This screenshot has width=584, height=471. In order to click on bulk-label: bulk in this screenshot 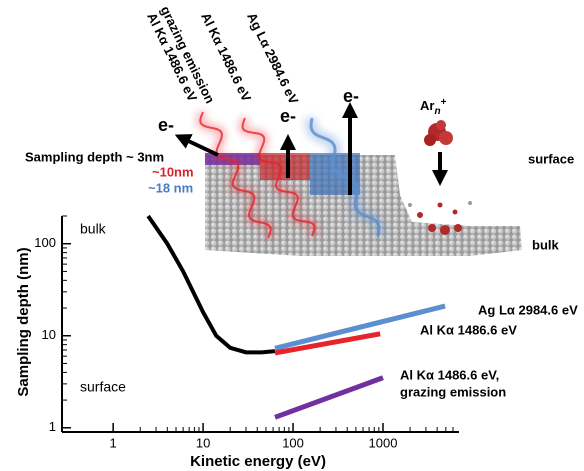, I will do `click(545, 244)`.